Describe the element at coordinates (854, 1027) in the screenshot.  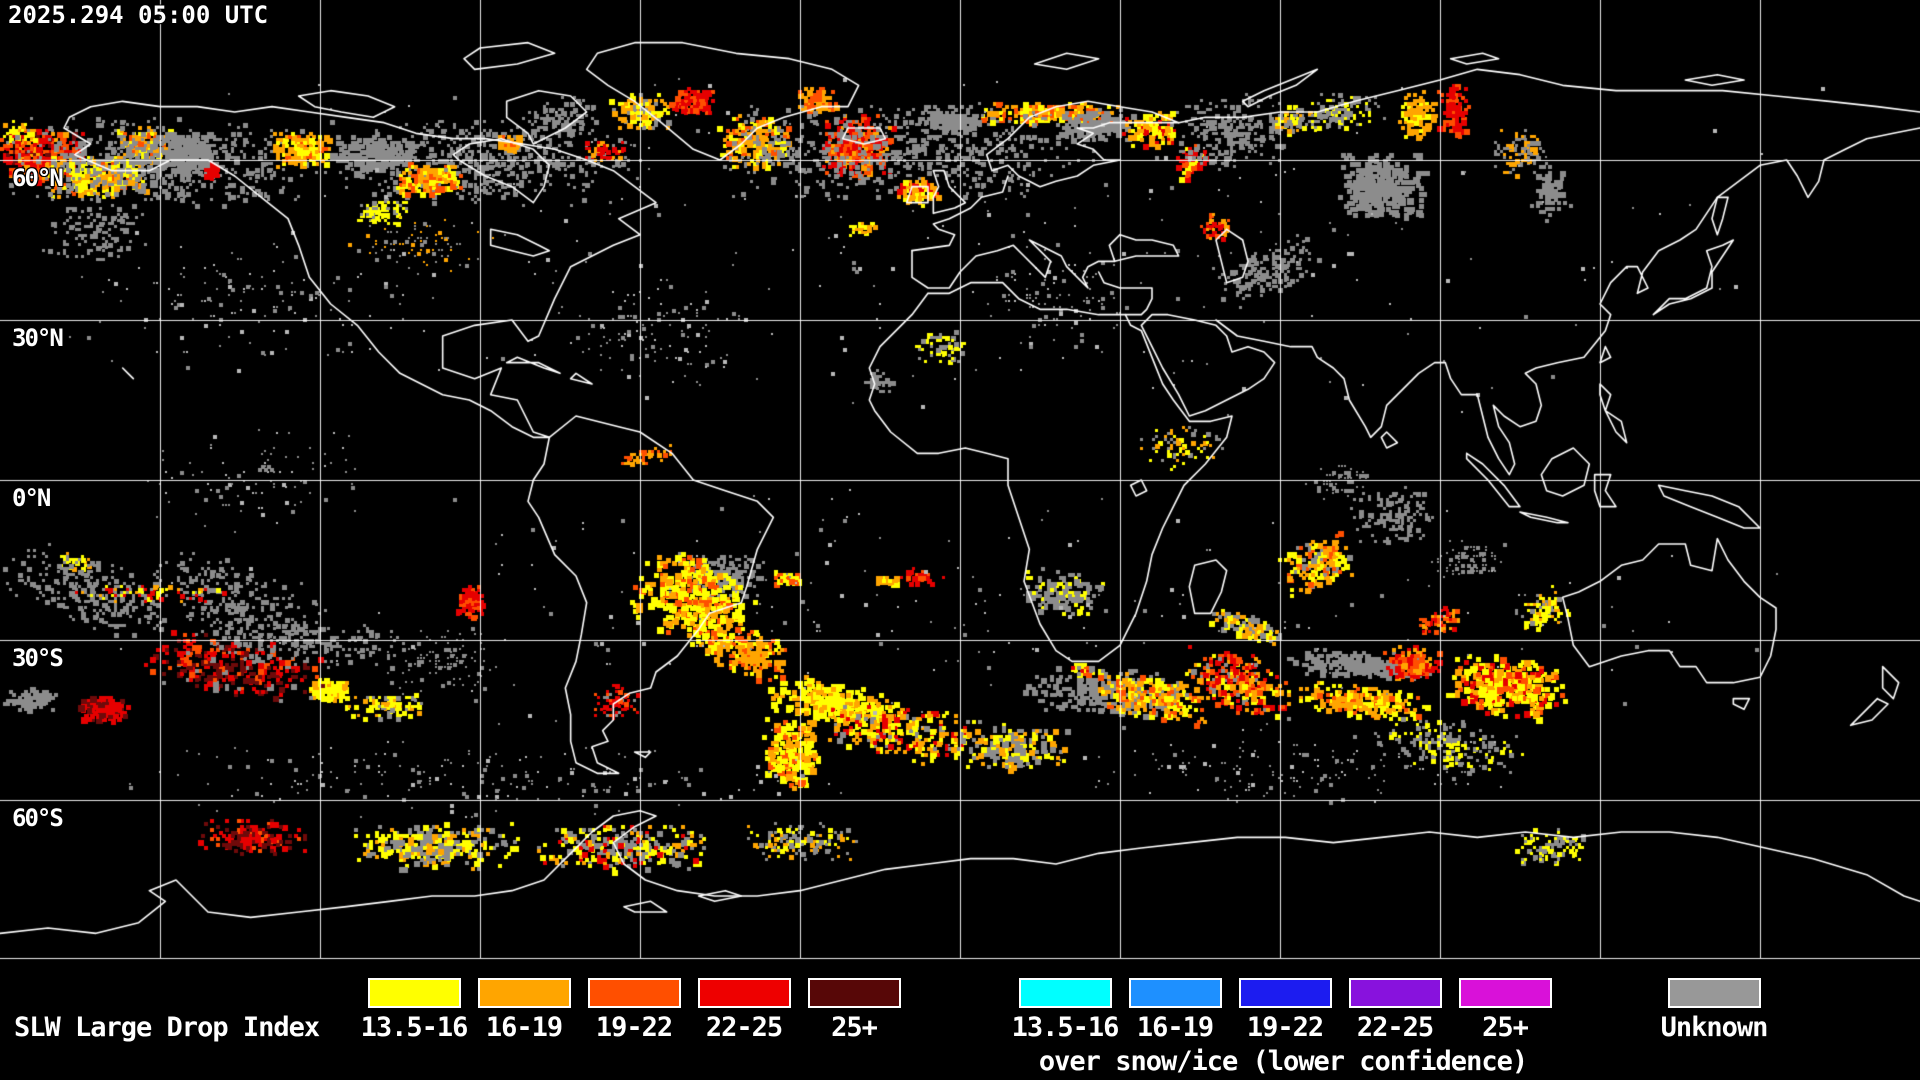
I see `legend-label-primary-4: 25+` at that location.